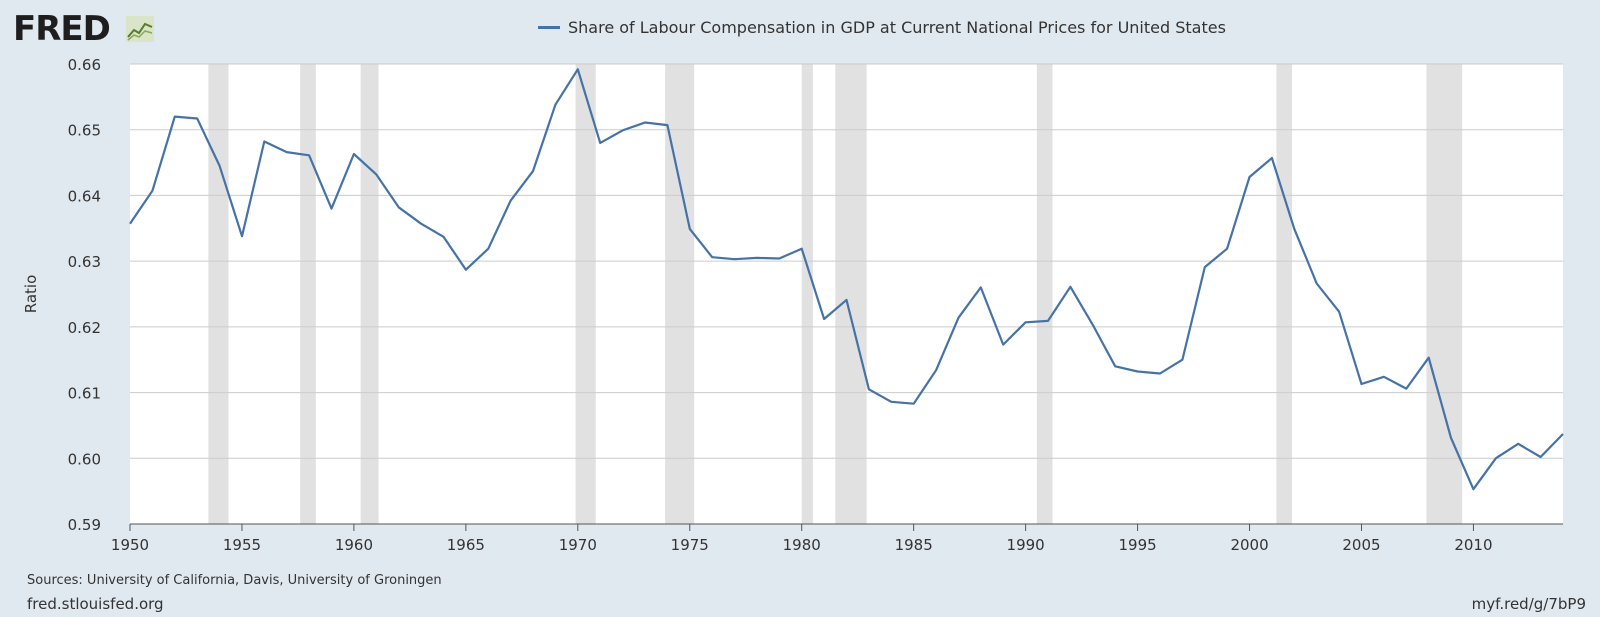 This screenshot has width=1600, height=617. What do you see at coordinates (1249, 545) in the screenshot?
I see `x-tick-label: 2000` at bounding box center [1249, 545].